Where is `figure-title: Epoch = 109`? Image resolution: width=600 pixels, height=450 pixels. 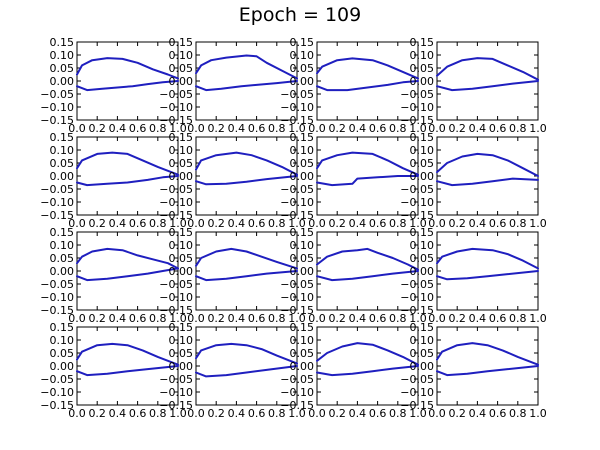 figure-title: Epoch = 109 is located at coordinates (300, 15).